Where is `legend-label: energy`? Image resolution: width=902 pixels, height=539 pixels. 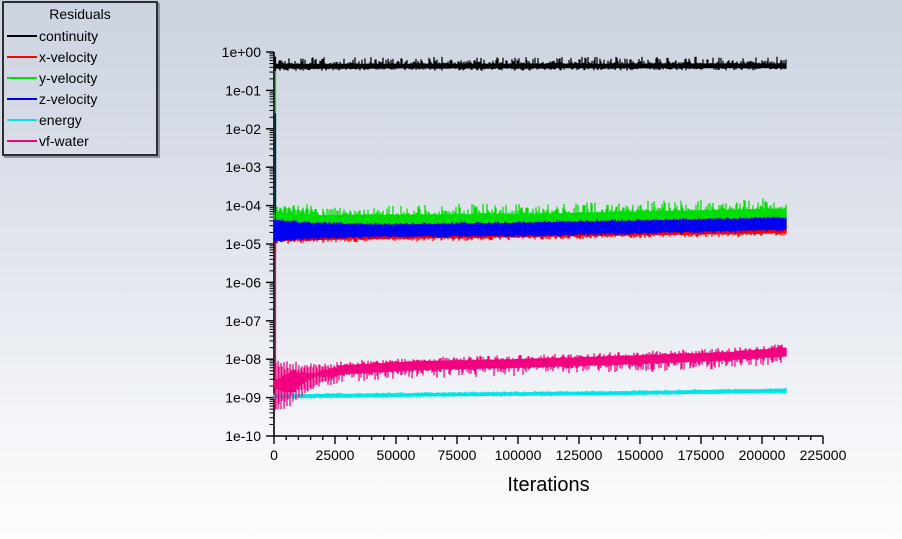
legend-label: energy is located at coordinates (60, 119).